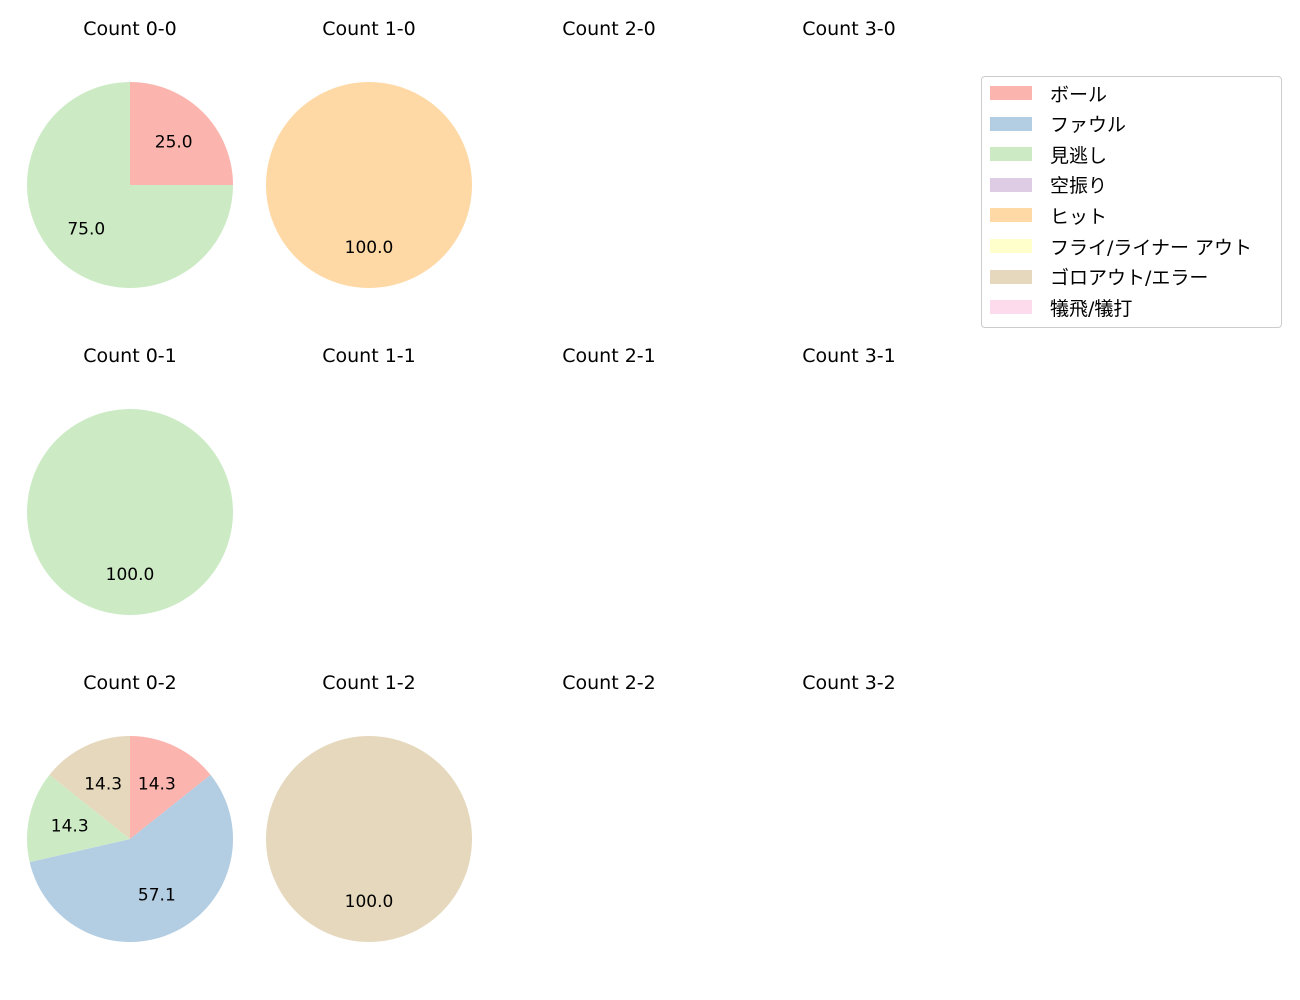 This screenshot has height=1000, width=1300. What do you see at coordinates (1088, 125) in the screenshot?
I see `legend-label: ファウル` at bounding box center [1088, 125].